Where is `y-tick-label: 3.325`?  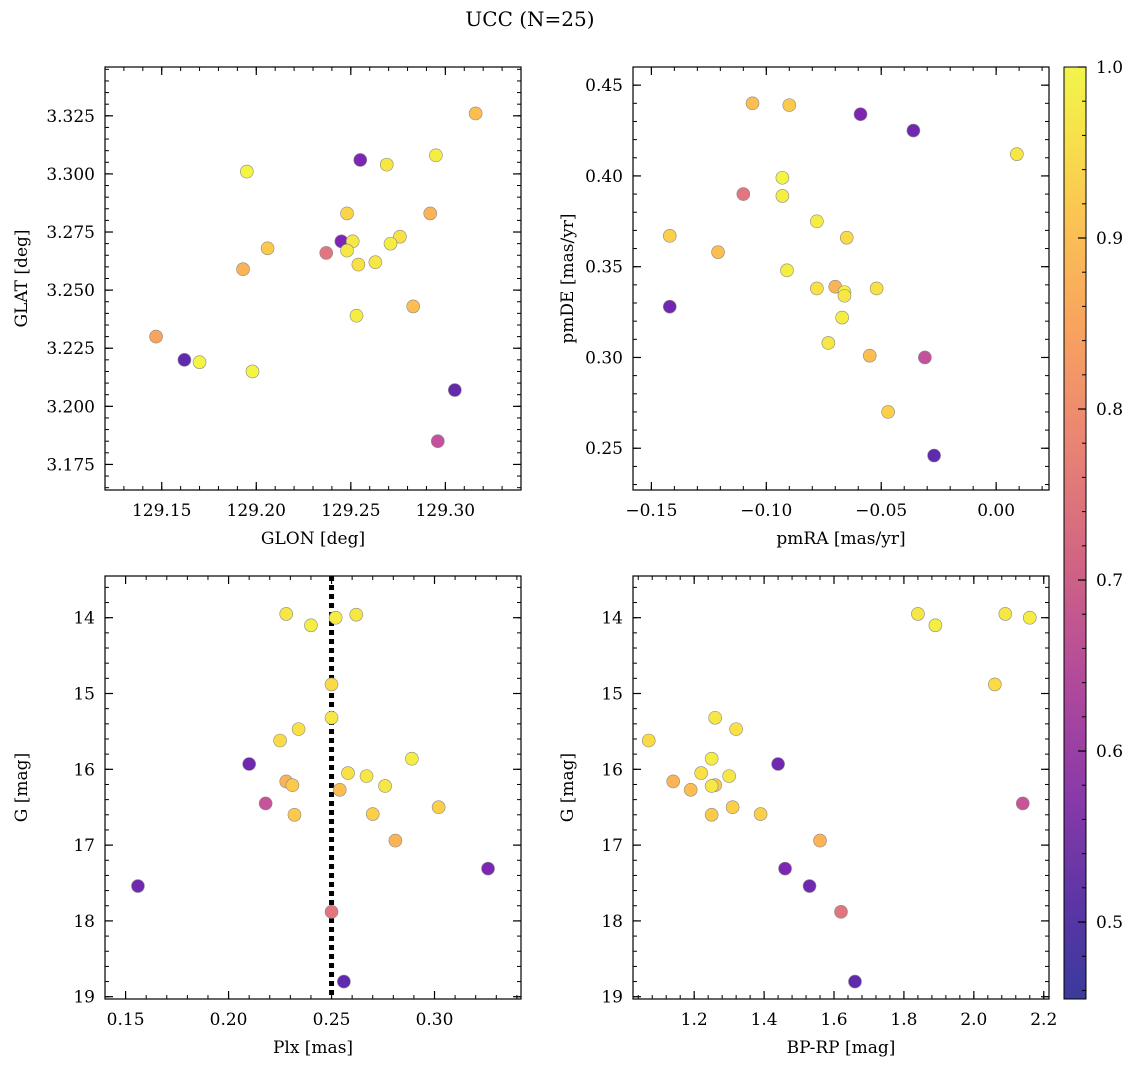
y-tick-label: 3.325 is located at coordinates (70, 117).